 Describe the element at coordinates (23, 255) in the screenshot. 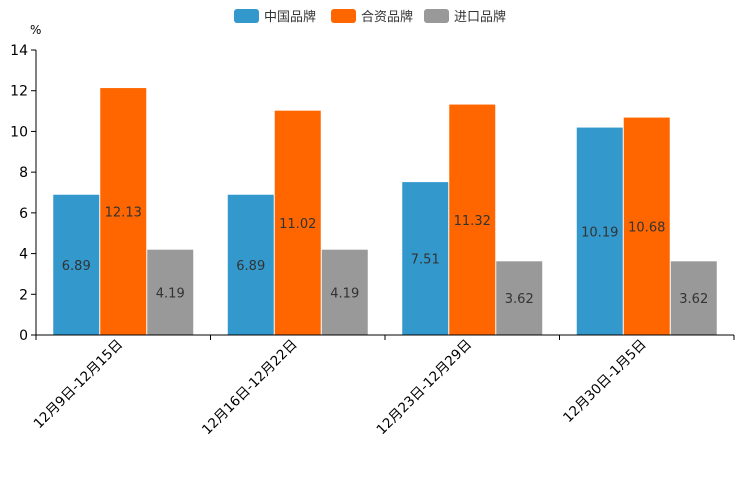

I see `y-tick-label: 4` at that location.